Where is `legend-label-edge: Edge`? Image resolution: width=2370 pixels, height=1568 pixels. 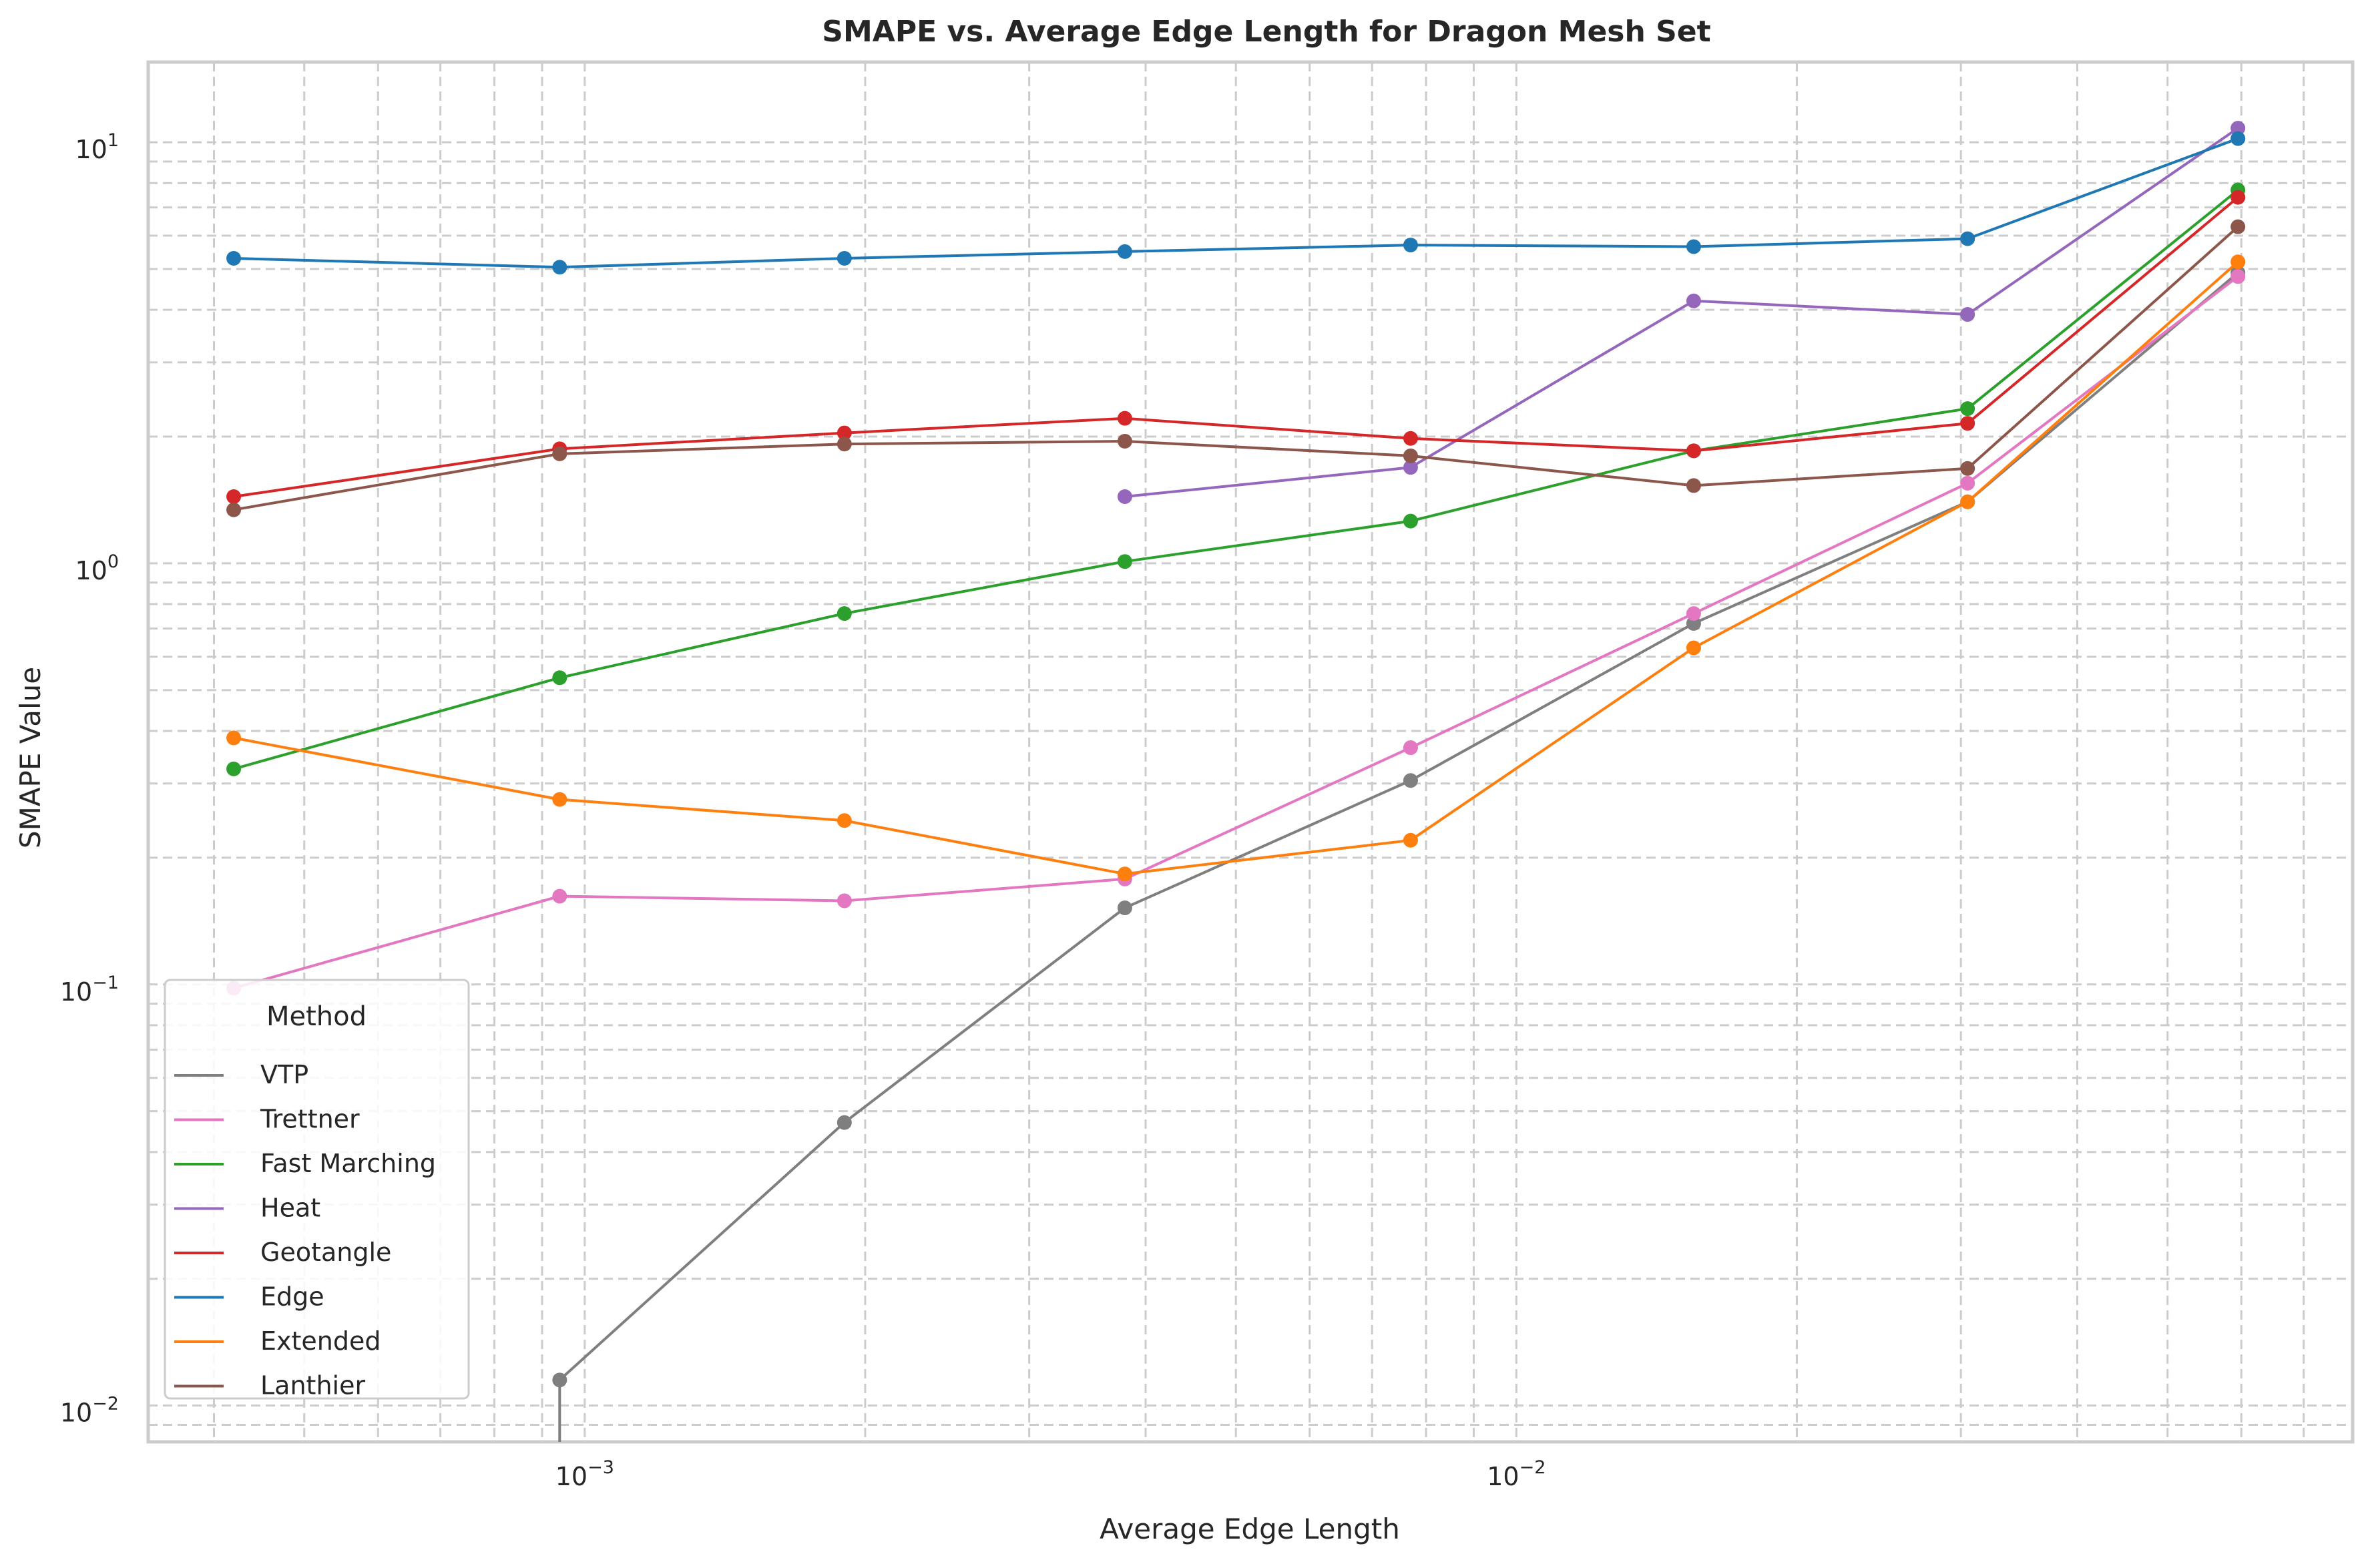 legend-label-edge: Edge is located at coordinates (292, 1297).